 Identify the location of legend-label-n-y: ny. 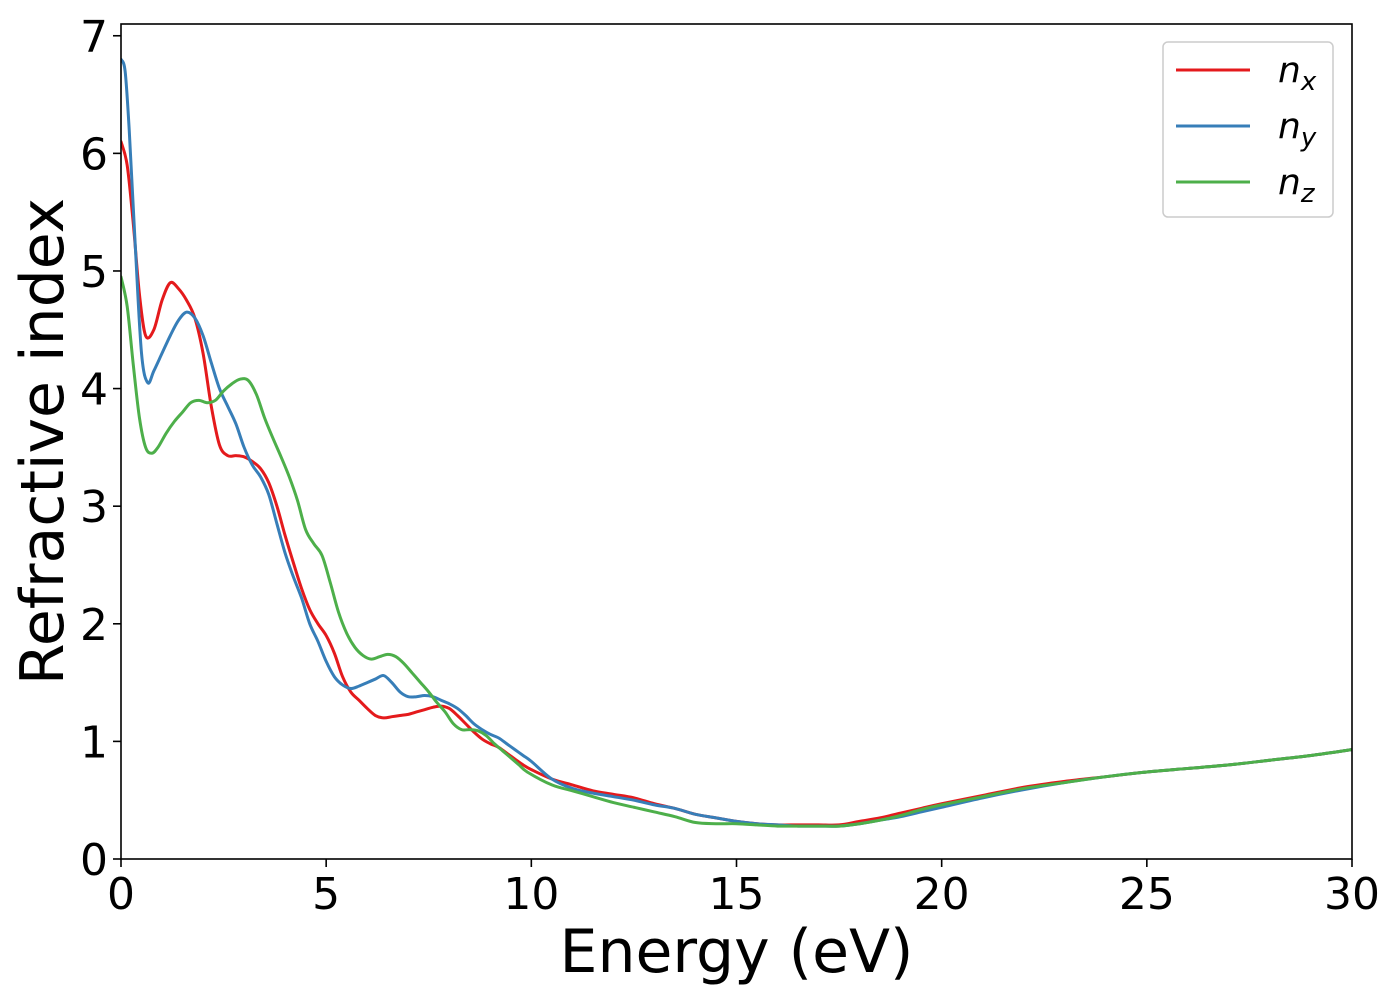
(1297, 129).